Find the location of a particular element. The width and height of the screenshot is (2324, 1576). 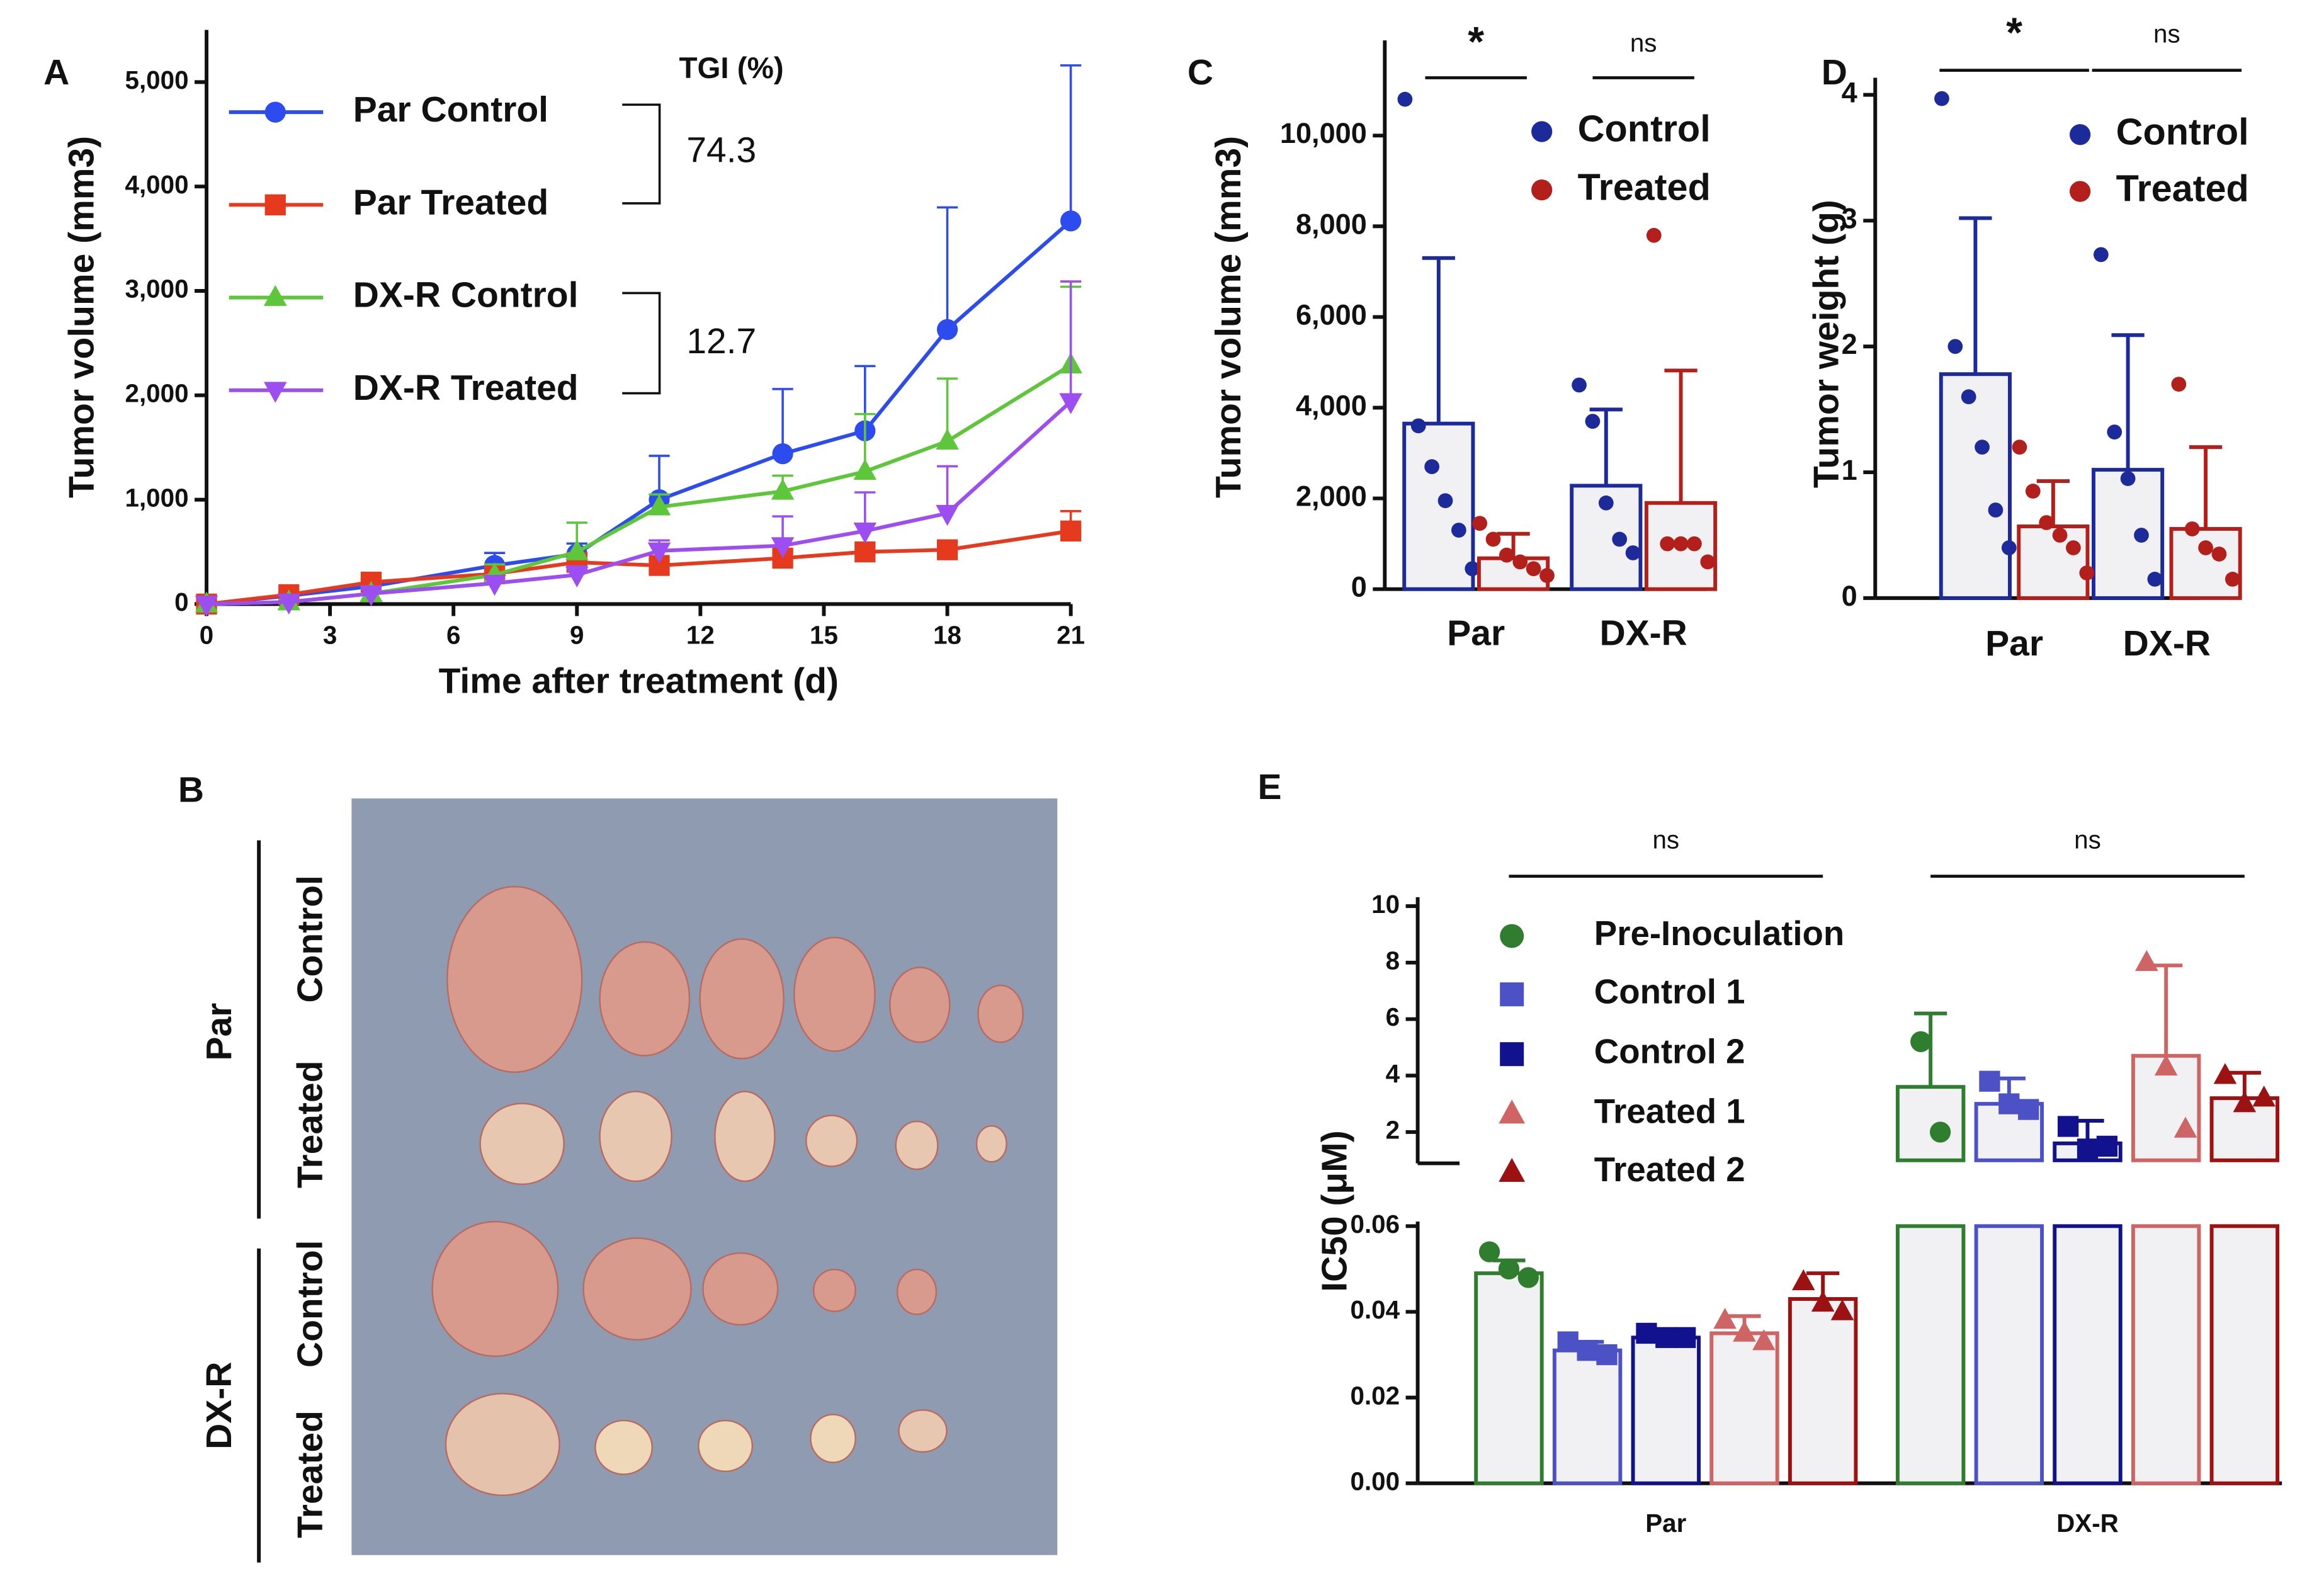

x-tick-label: Par is located at coordinates (1665, 1523).